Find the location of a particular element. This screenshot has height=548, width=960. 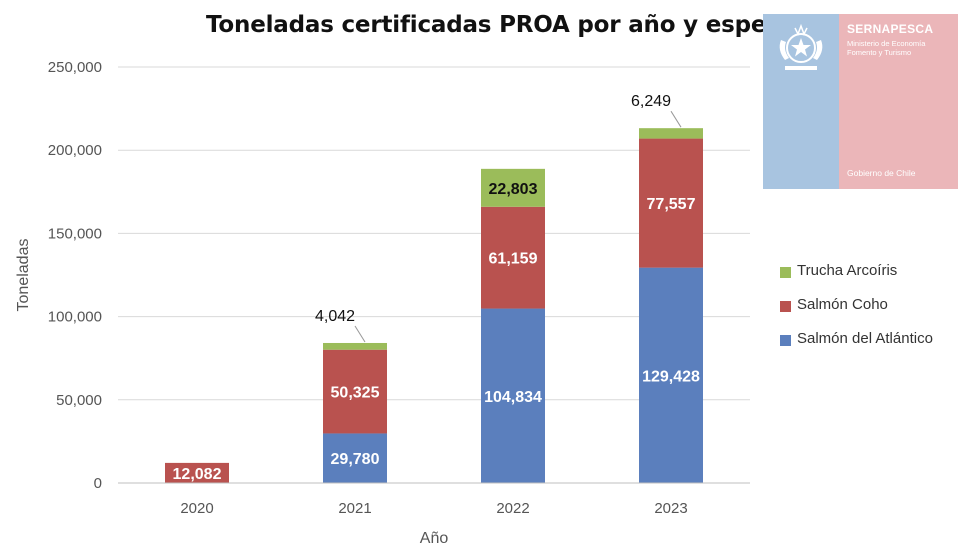

y-tick-label: 0 is located at coordinates (98, 483).